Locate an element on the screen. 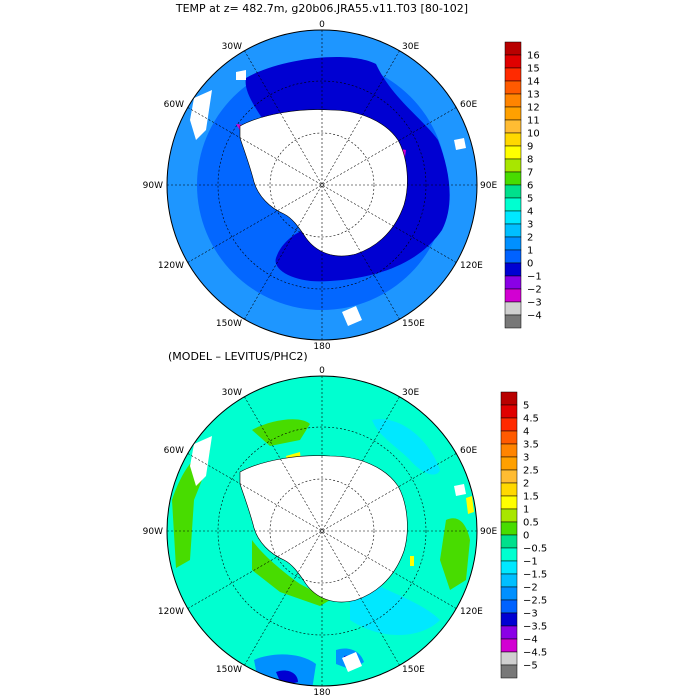 The width and height of the screenshot is (700, 700). colorbar-tick-label: 3.5 is located at coordinates (531, 445).